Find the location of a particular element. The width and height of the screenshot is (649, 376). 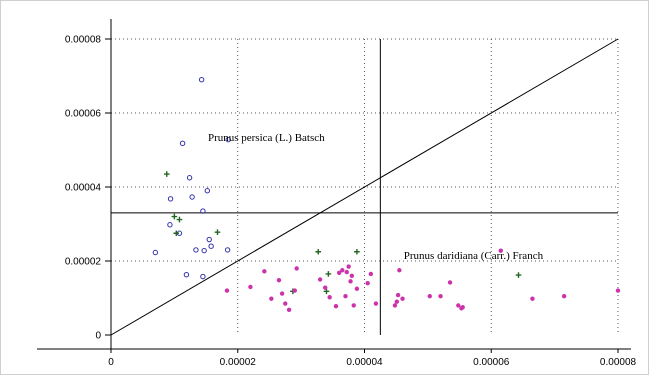

x-tick-label: 0 is located at coordinates (111, 362).